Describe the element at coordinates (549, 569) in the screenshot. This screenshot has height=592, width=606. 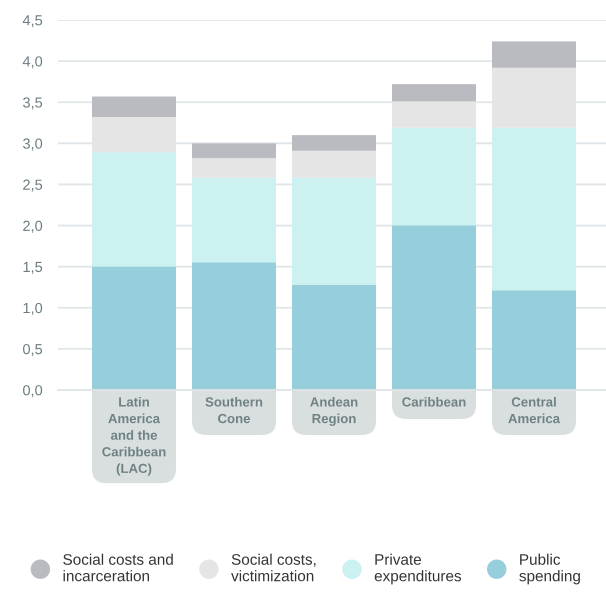
I see `legend-label: Public spending` at that location.